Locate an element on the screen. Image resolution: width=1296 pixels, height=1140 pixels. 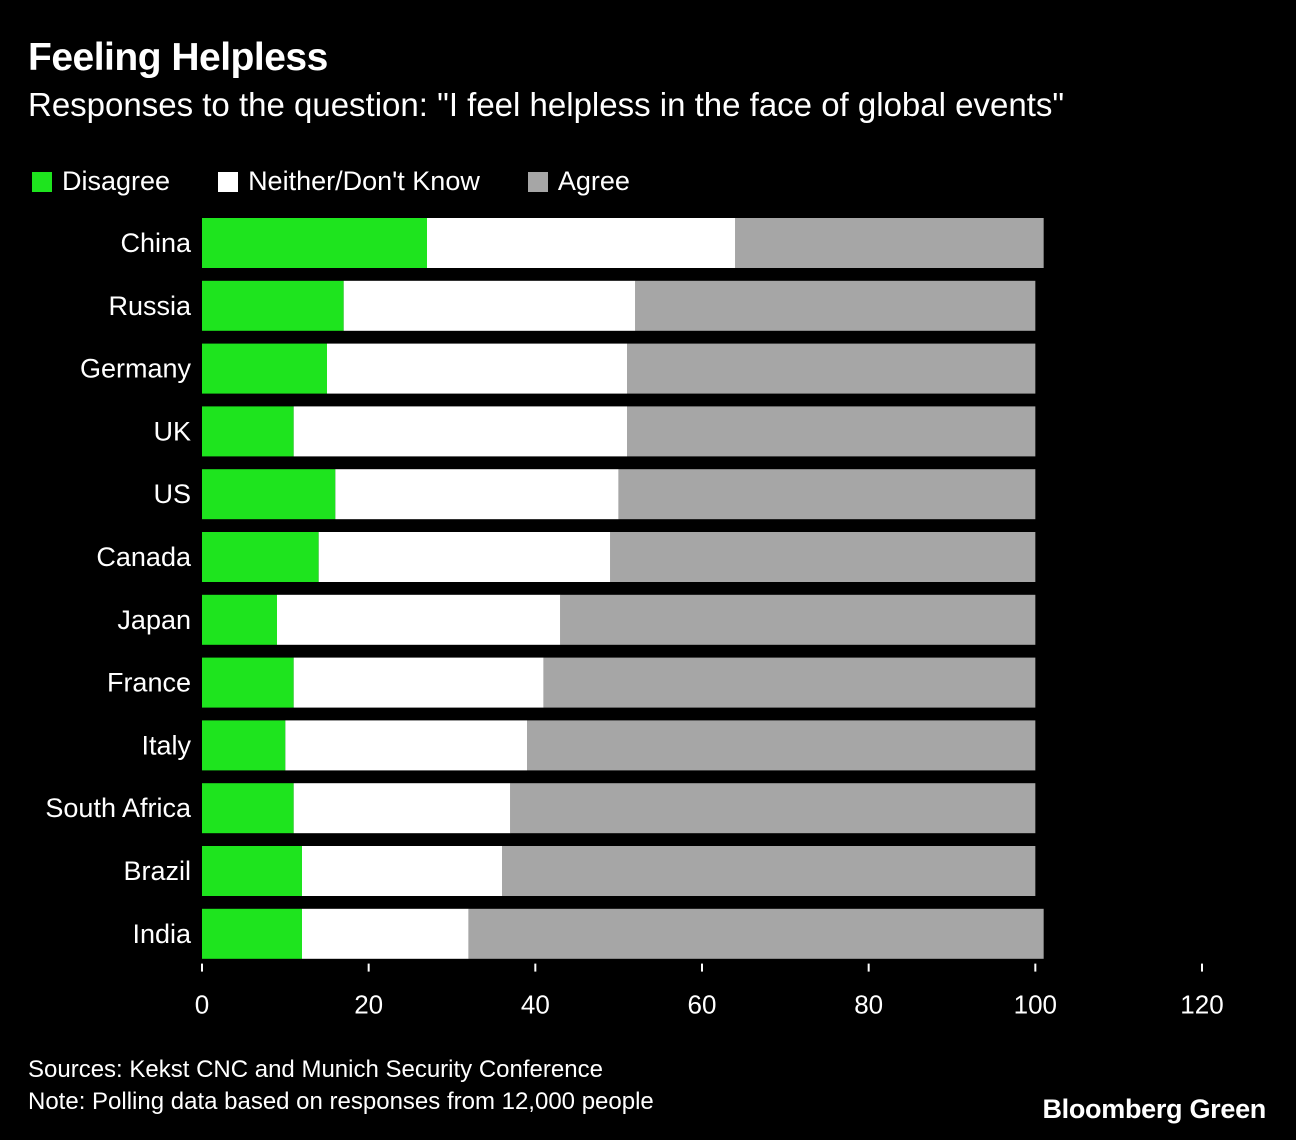
bar-south-africa-neither-don-t-know is located at coordinates (402, 808).